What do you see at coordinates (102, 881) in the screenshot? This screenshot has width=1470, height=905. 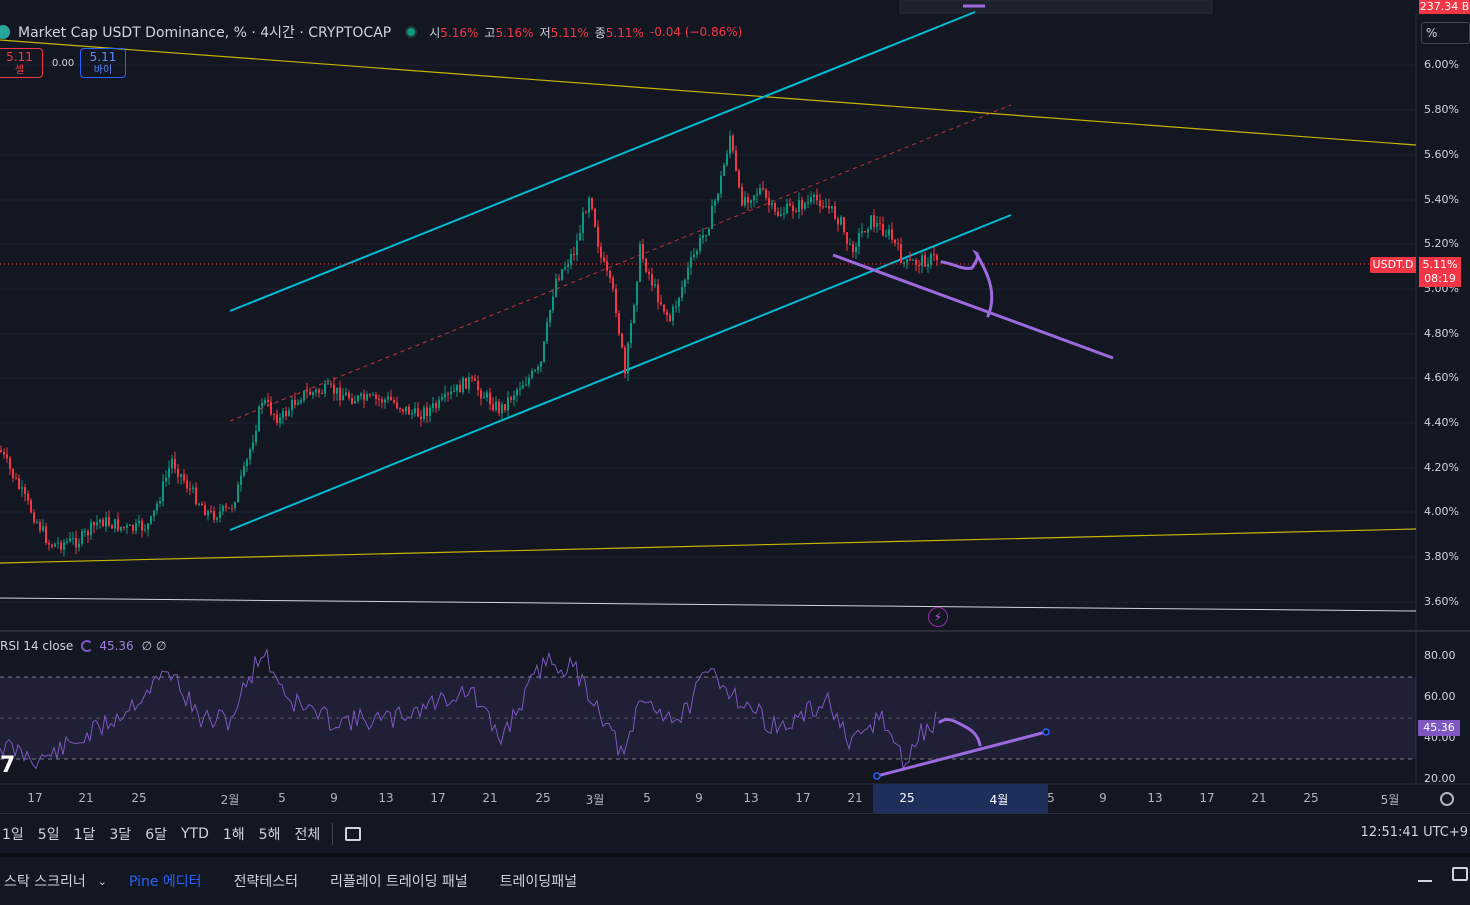 I see `chevron-down-icon: ⌄` at bounding box center [102, 881].